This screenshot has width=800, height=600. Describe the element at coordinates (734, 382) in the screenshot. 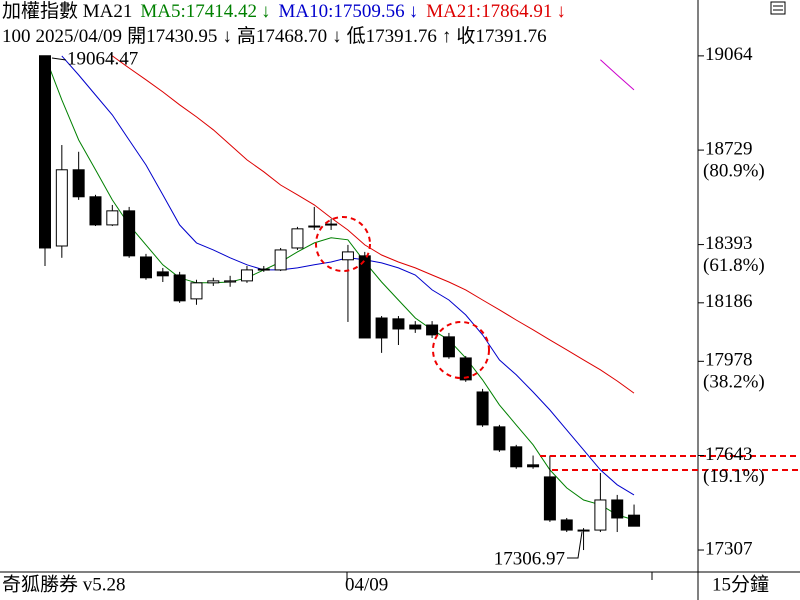

I see `fib-label: (38.2%)` at that location.